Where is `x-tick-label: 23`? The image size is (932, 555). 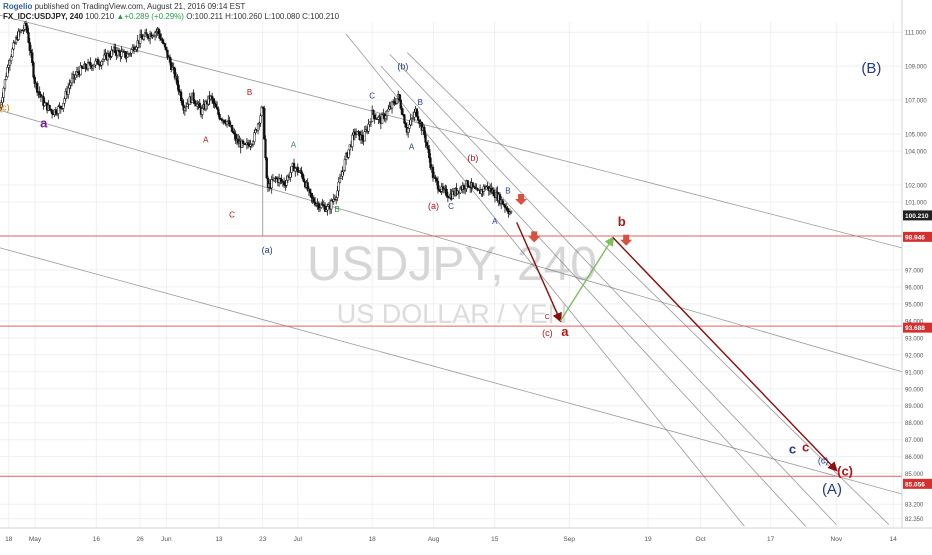 x-tick-label: 23 is located at coordinates (263, 539).